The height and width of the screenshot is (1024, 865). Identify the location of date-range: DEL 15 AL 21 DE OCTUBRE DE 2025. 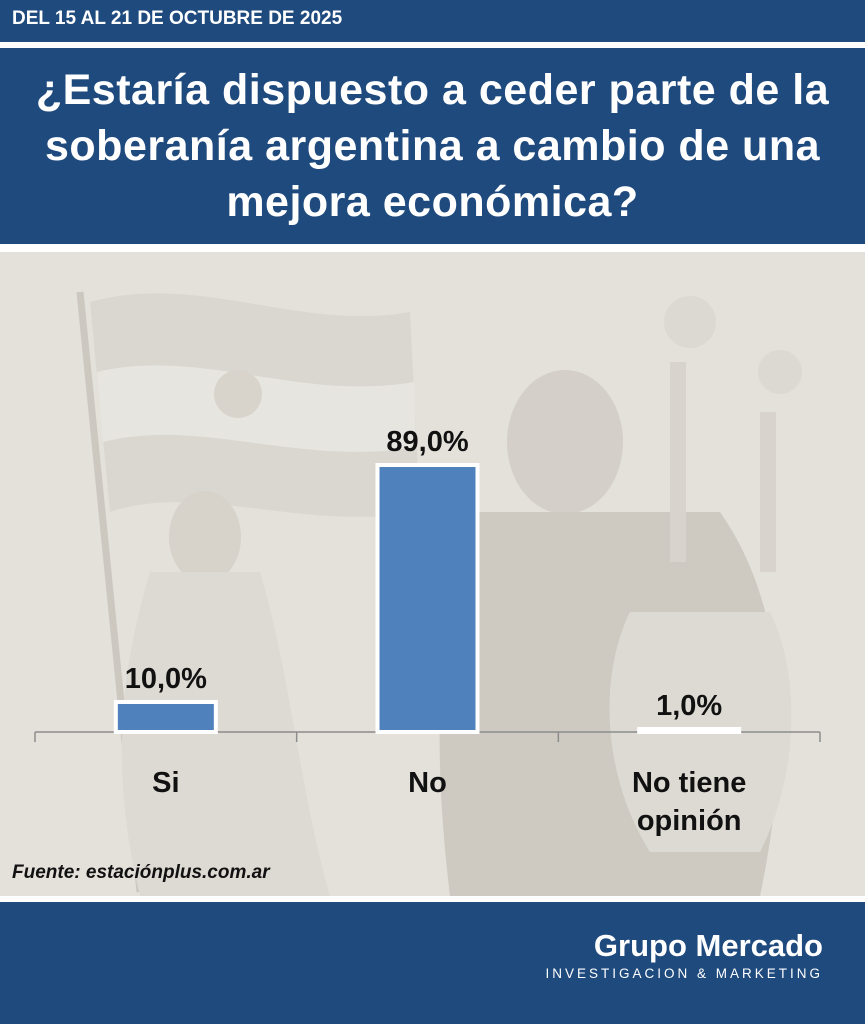
(177, 18).